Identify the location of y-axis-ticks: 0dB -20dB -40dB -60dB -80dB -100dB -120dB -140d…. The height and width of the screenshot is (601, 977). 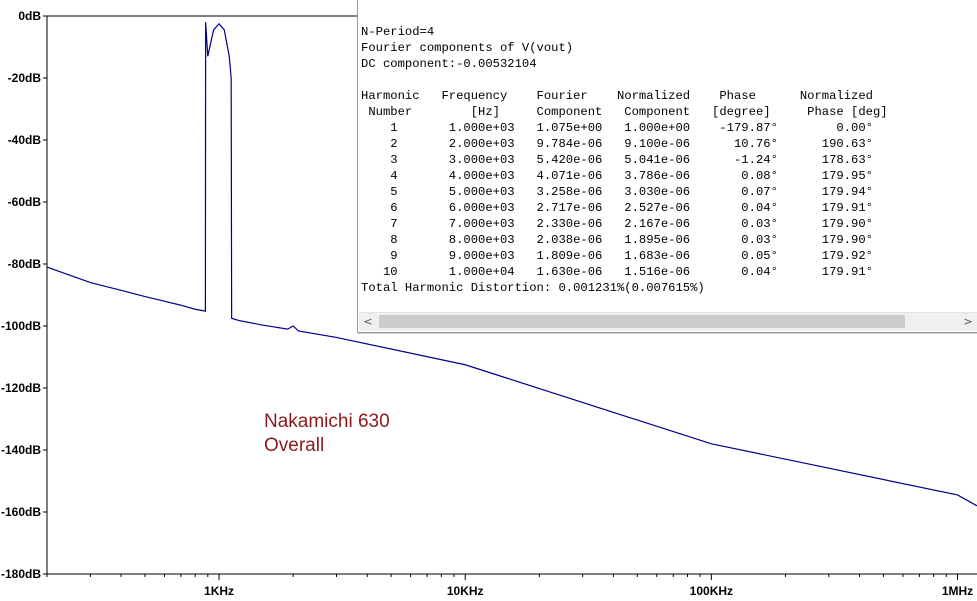
(24, 295).